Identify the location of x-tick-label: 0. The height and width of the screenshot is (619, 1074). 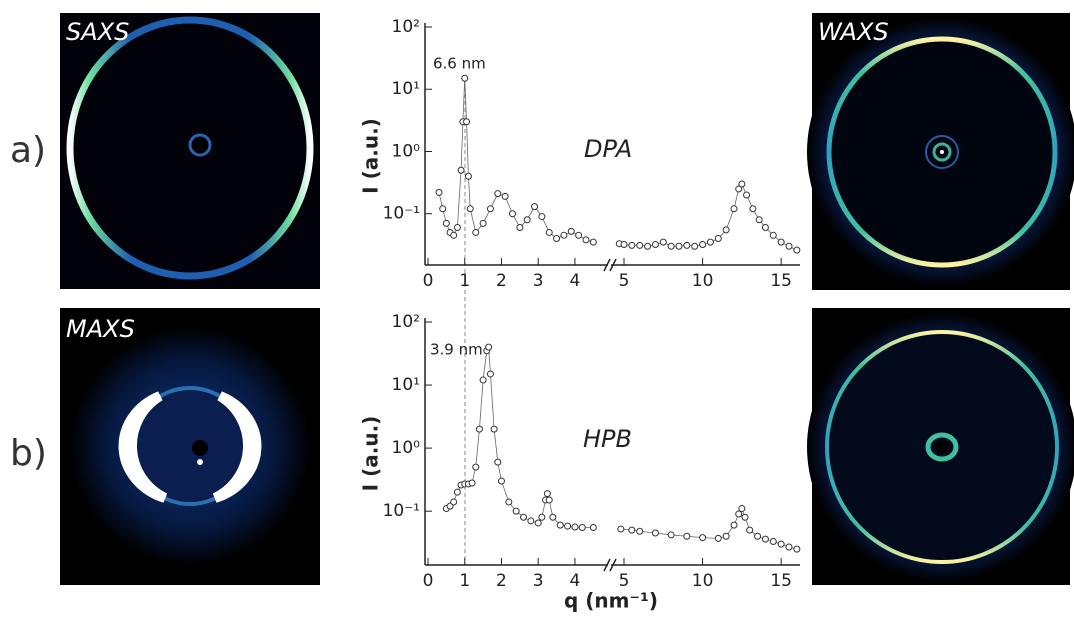
(428, 581).